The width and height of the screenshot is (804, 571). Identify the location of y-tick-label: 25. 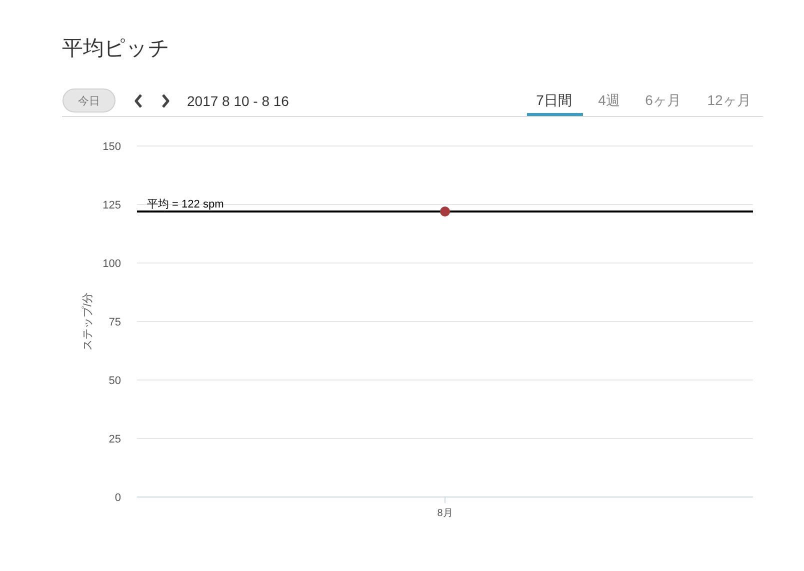
(114, 440).